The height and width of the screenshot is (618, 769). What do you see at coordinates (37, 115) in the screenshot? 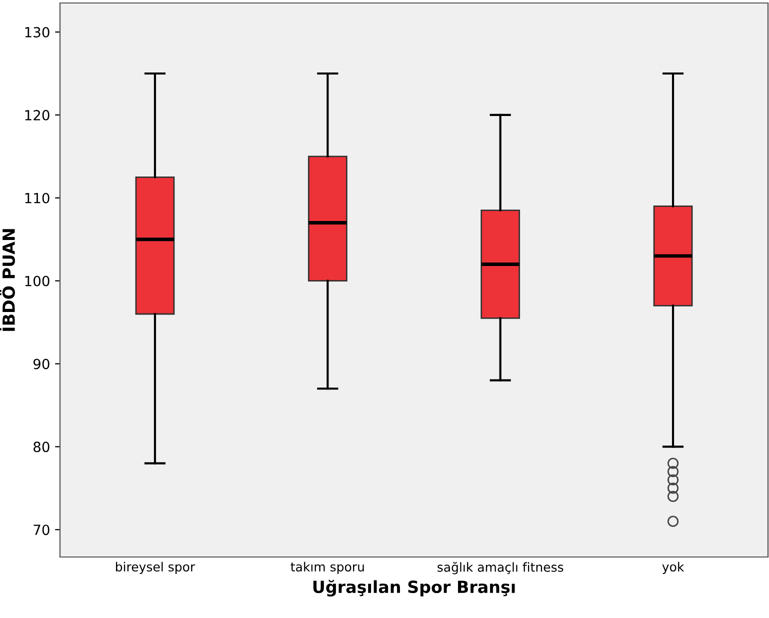
I see `y-tick-label: 120` at bounding box center [37, 115].